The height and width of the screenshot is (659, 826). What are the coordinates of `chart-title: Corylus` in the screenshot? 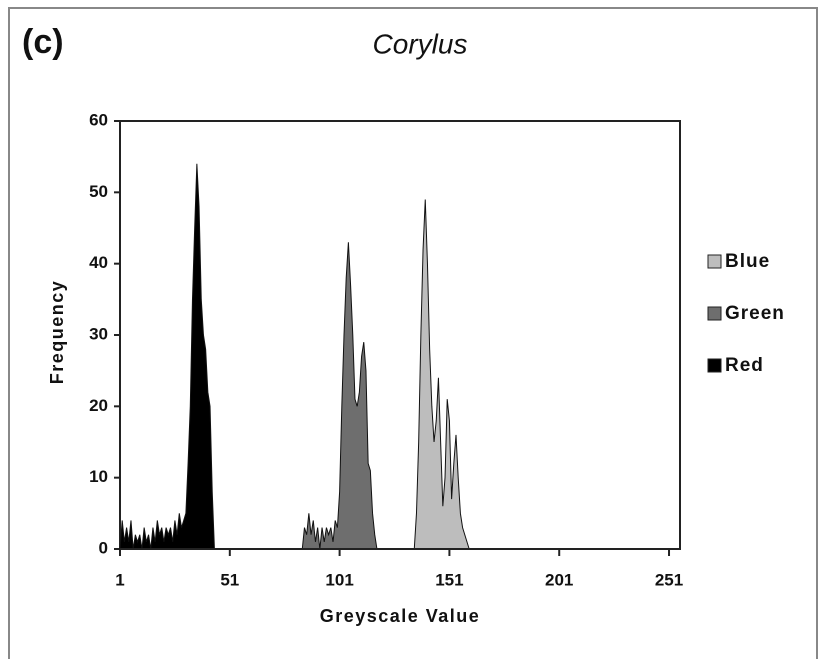 It's located at (420, 43).